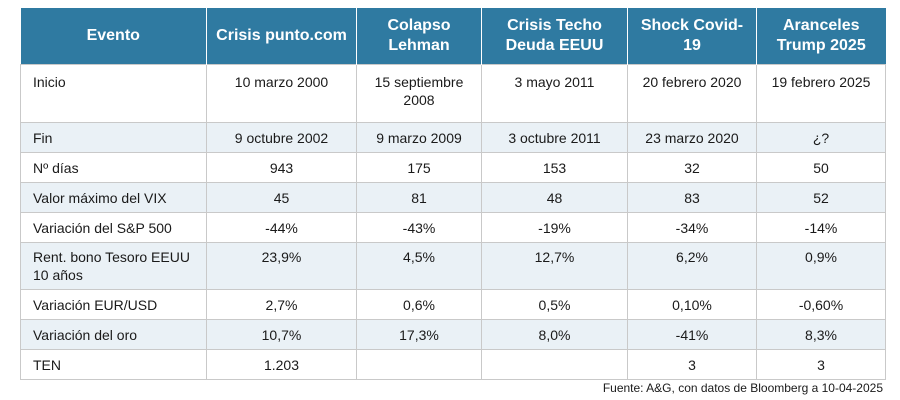 This screenshot has height=400, width=900. What do you see at coordinates (281, 36) in the screenshot?
I see `header-crisis-punto-com: Crisis punto.com` at bounding box center [281, 36].